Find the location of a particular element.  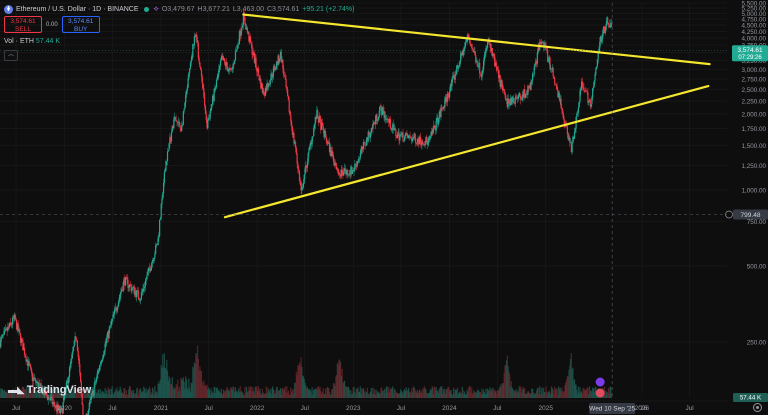

event-badge-icon is located at coordinates (600, 382).